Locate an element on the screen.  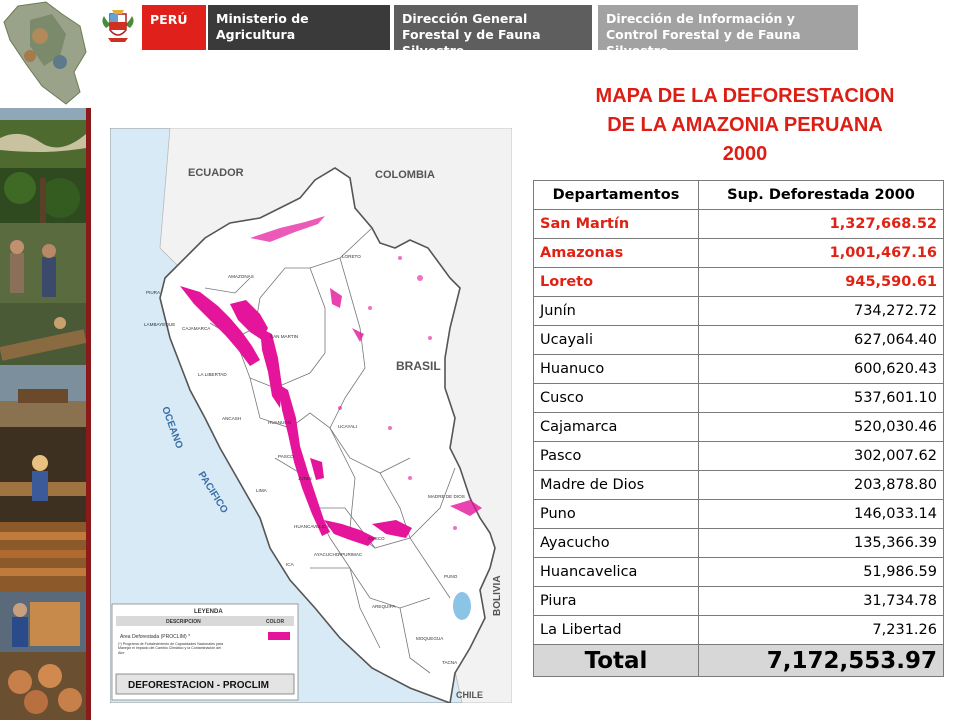
table-header-row: Departamentos Sup. Deforestada 2000 is located at coordinates (738, 195).